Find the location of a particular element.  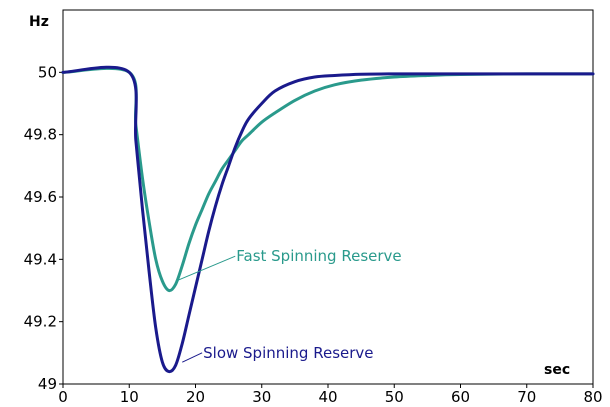

x-tick-label: 0 is located at coordinates (63, 397).